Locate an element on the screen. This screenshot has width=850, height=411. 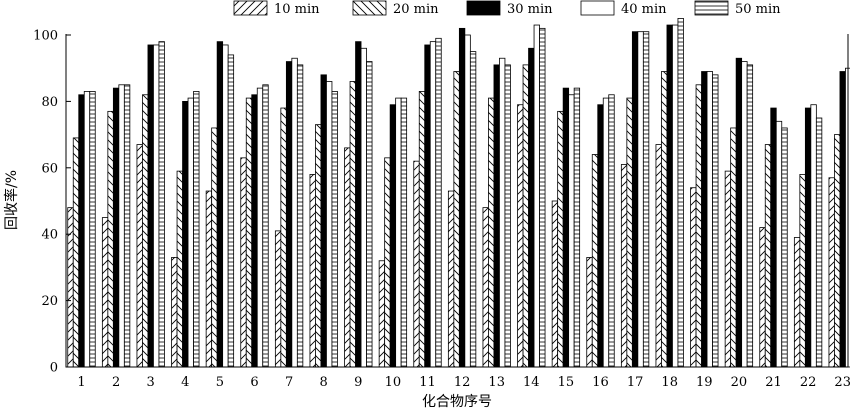
x-tick-label: 19 is located at coordinates (704, 382).